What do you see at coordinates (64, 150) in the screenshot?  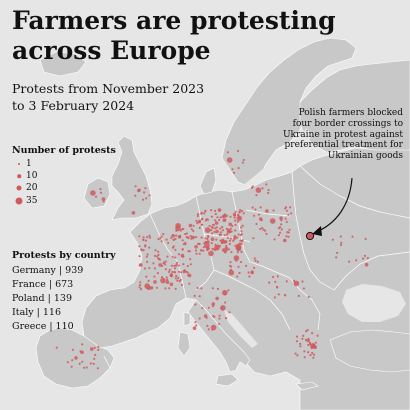 I see `legend-title: Number of protests` at bounding box center [64, 150].